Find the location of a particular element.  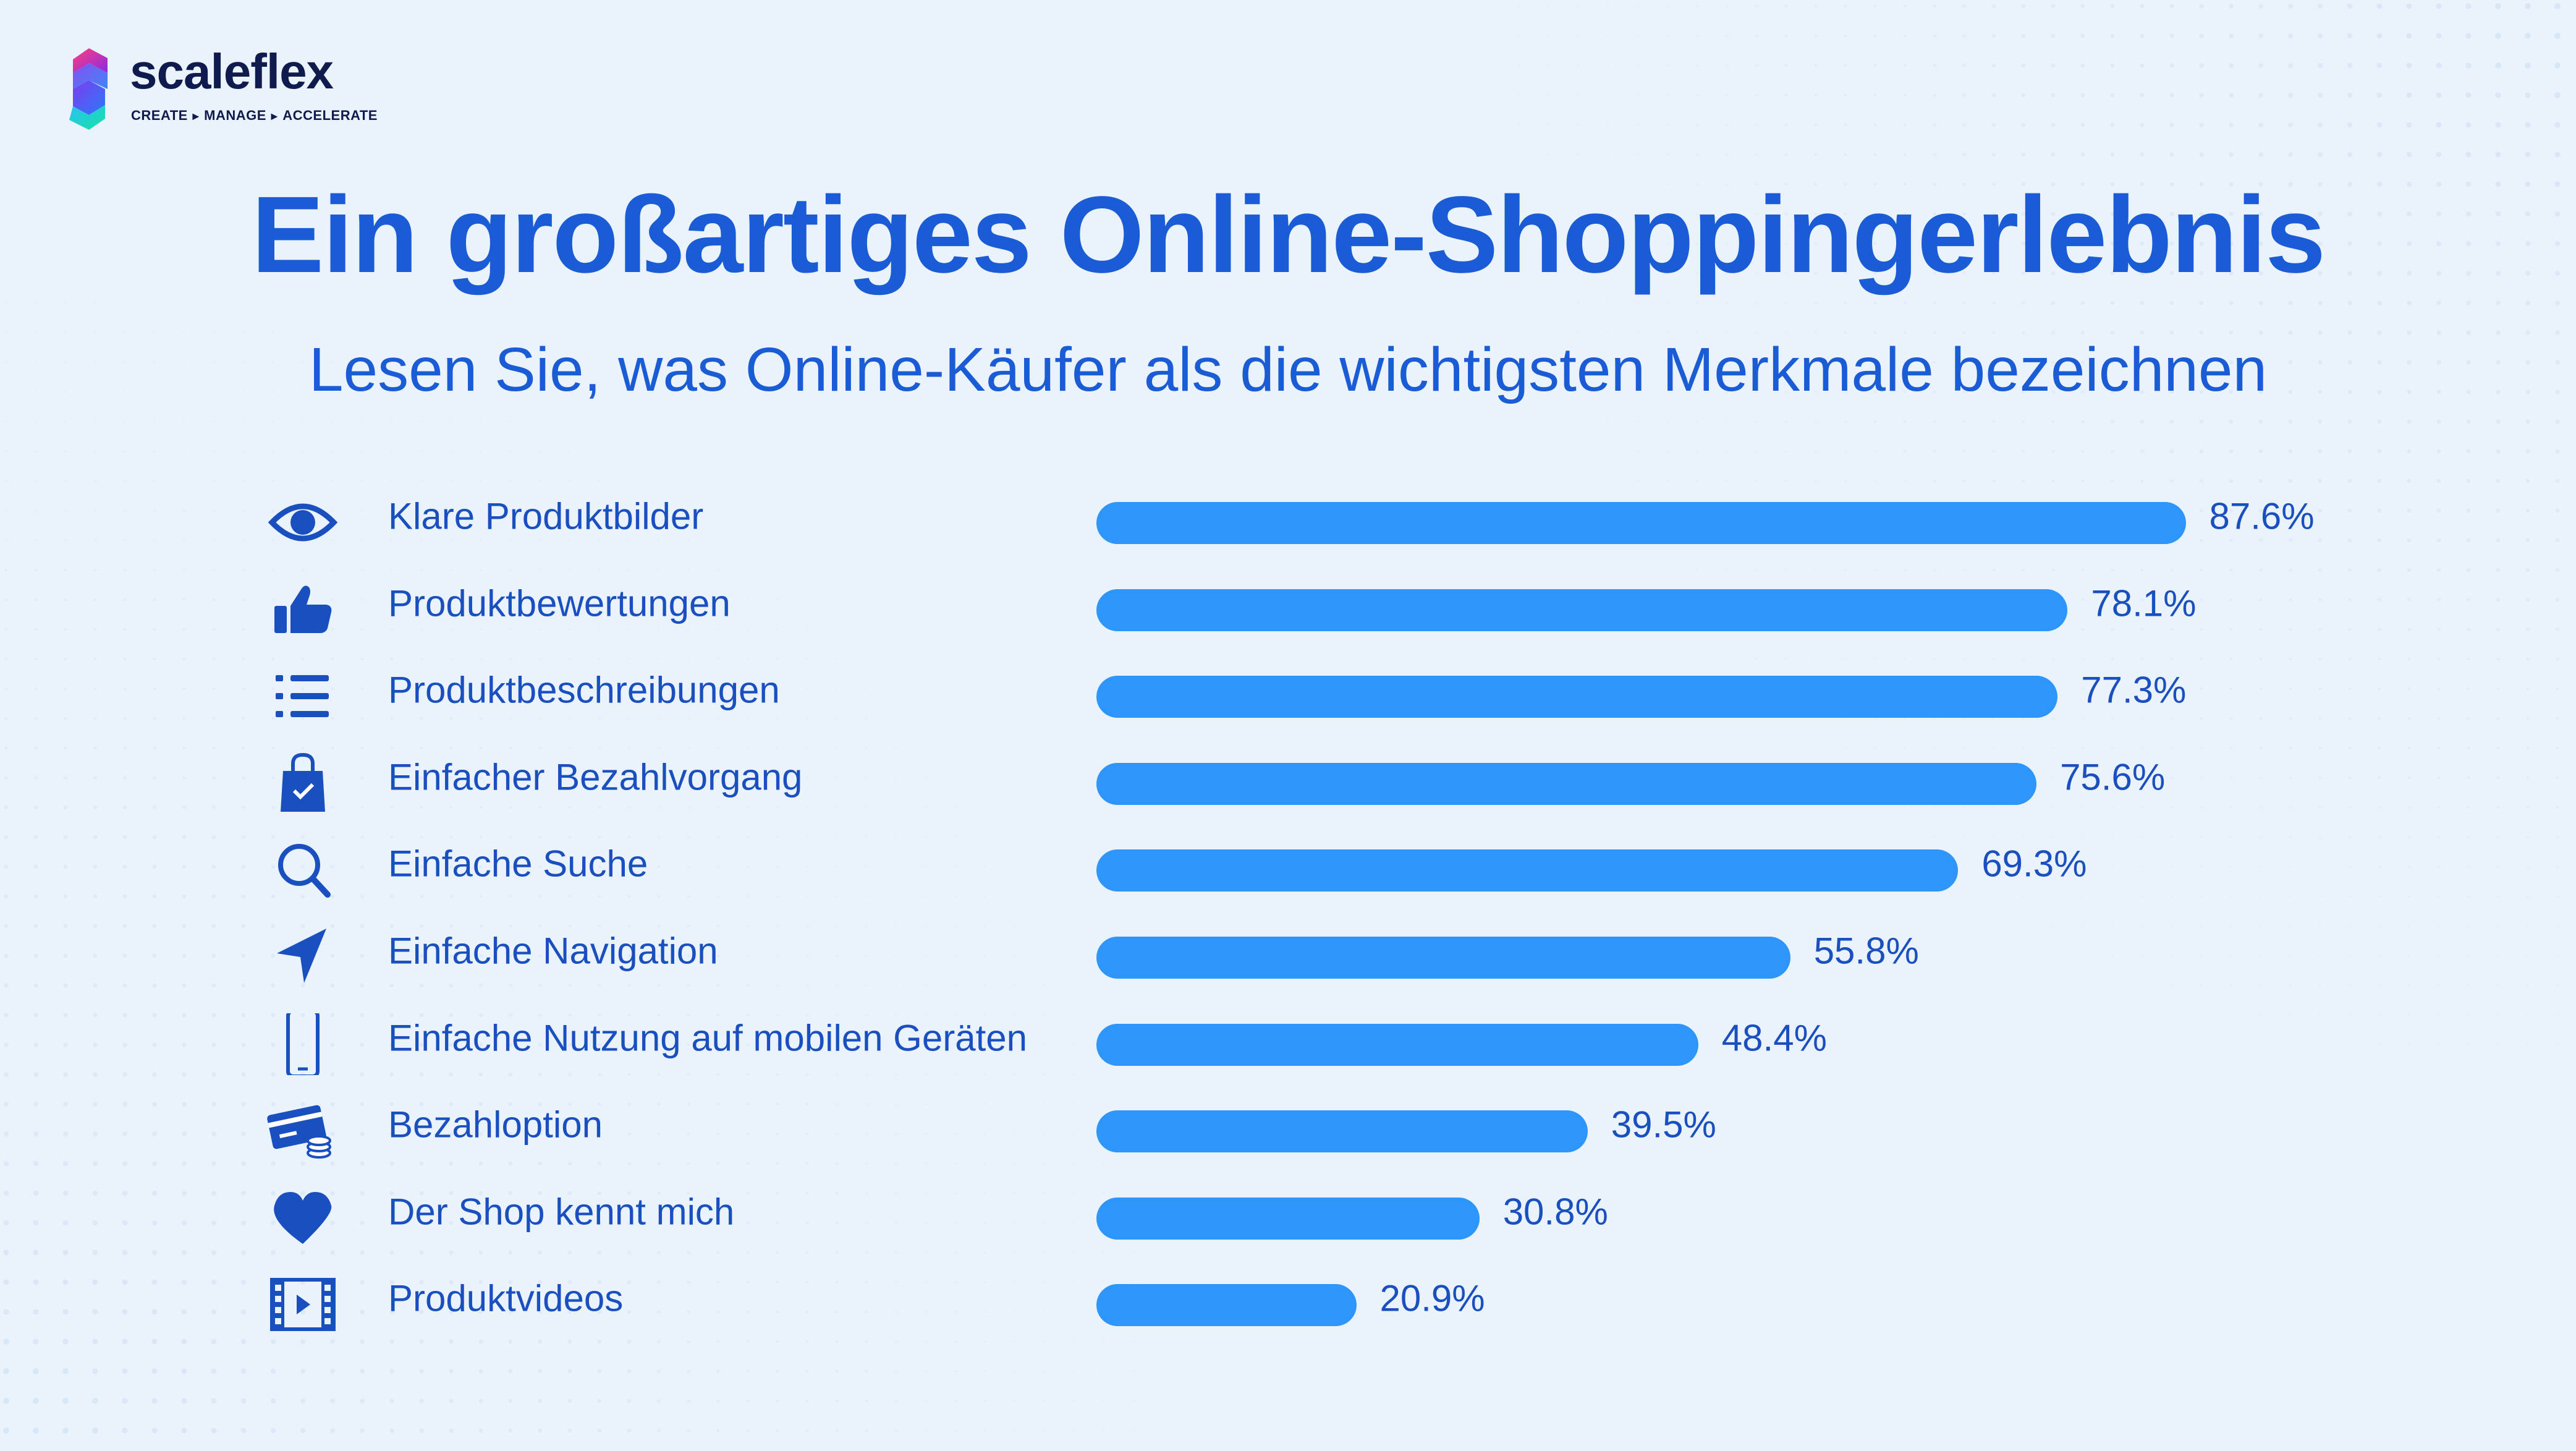

chart-row: Der Shop kennt mich 30.8% is located at coordinates (1288, 1211).